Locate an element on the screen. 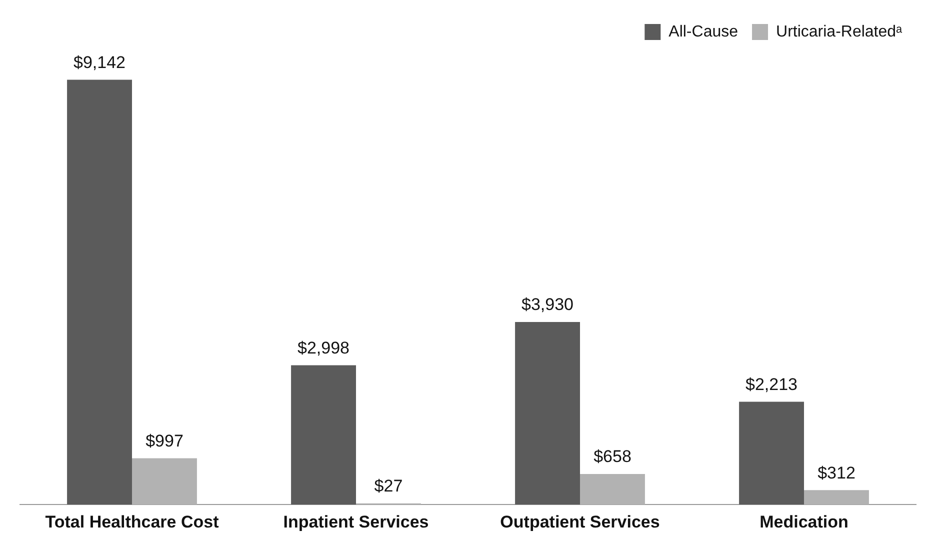 The height and width of the screenshot is (546, 936). data-label: $997 is located at coordinates (165, 440).